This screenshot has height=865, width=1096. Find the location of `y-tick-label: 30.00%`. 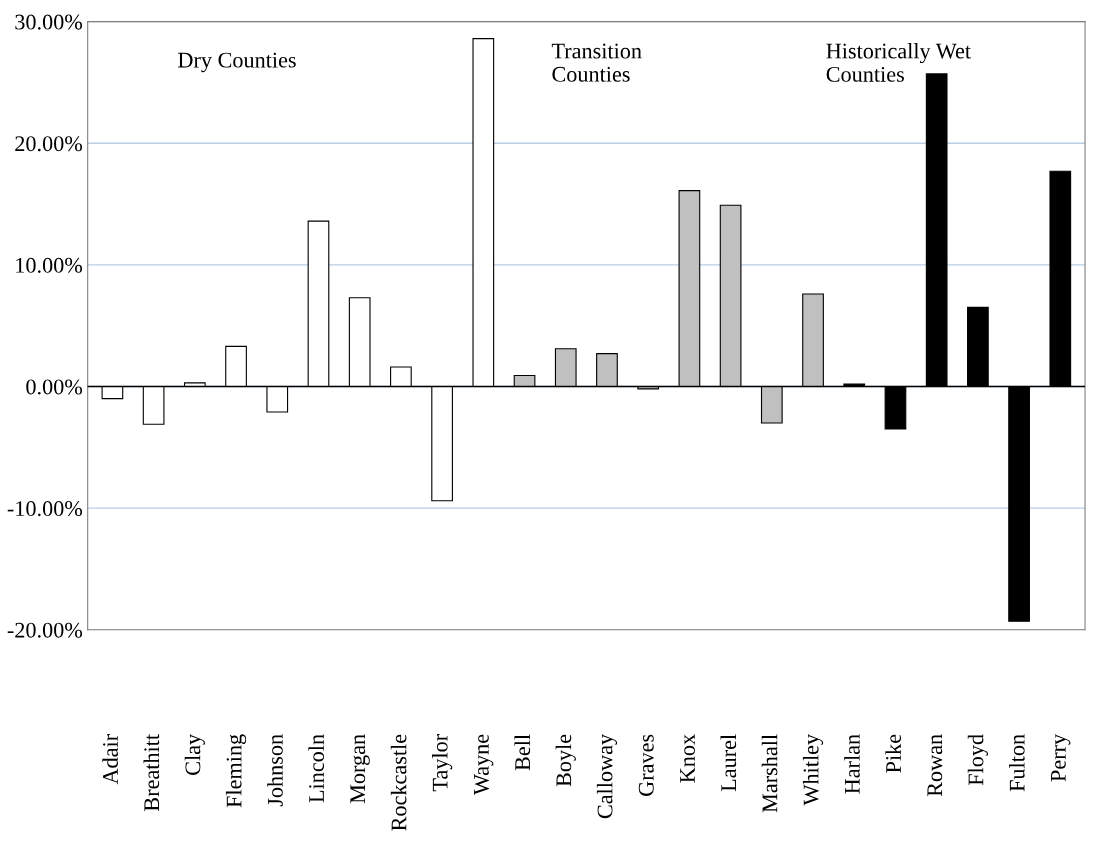

y-tick-label: 30.00% is located at coordinates (49, 22).